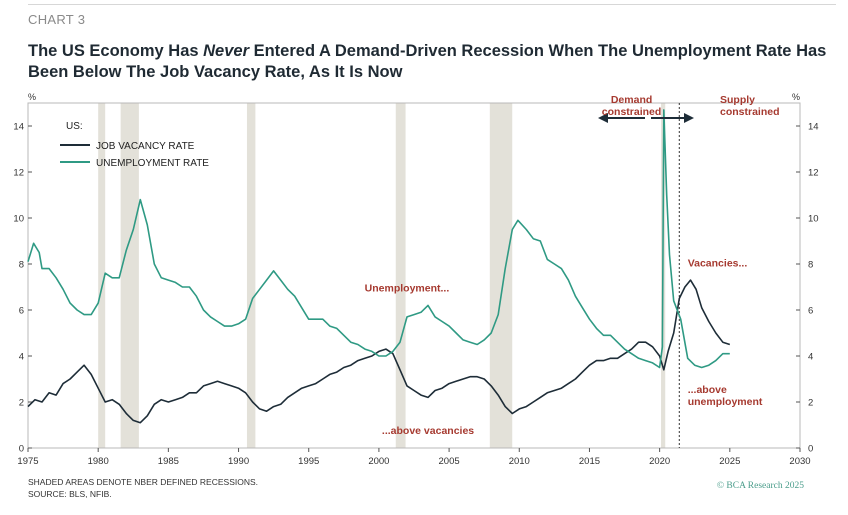 Image resolution: width=848 pixels, height=515 pixels. What do you see at coordinates (27, 461) in the screenshot?
I see `x-tick-label-0: 1975` at bounding box center [27, 461].